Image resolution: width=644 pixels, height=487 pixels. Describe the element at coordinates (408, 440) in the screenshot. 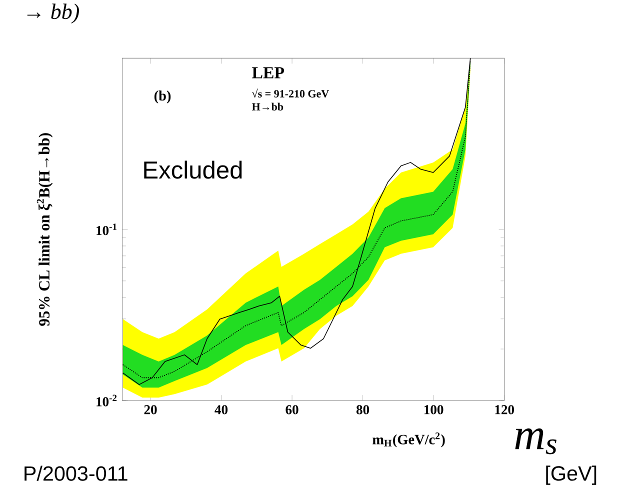

I see `x-axis-title: m$_{H}$(GeV/c$^{2}$)` at that location.